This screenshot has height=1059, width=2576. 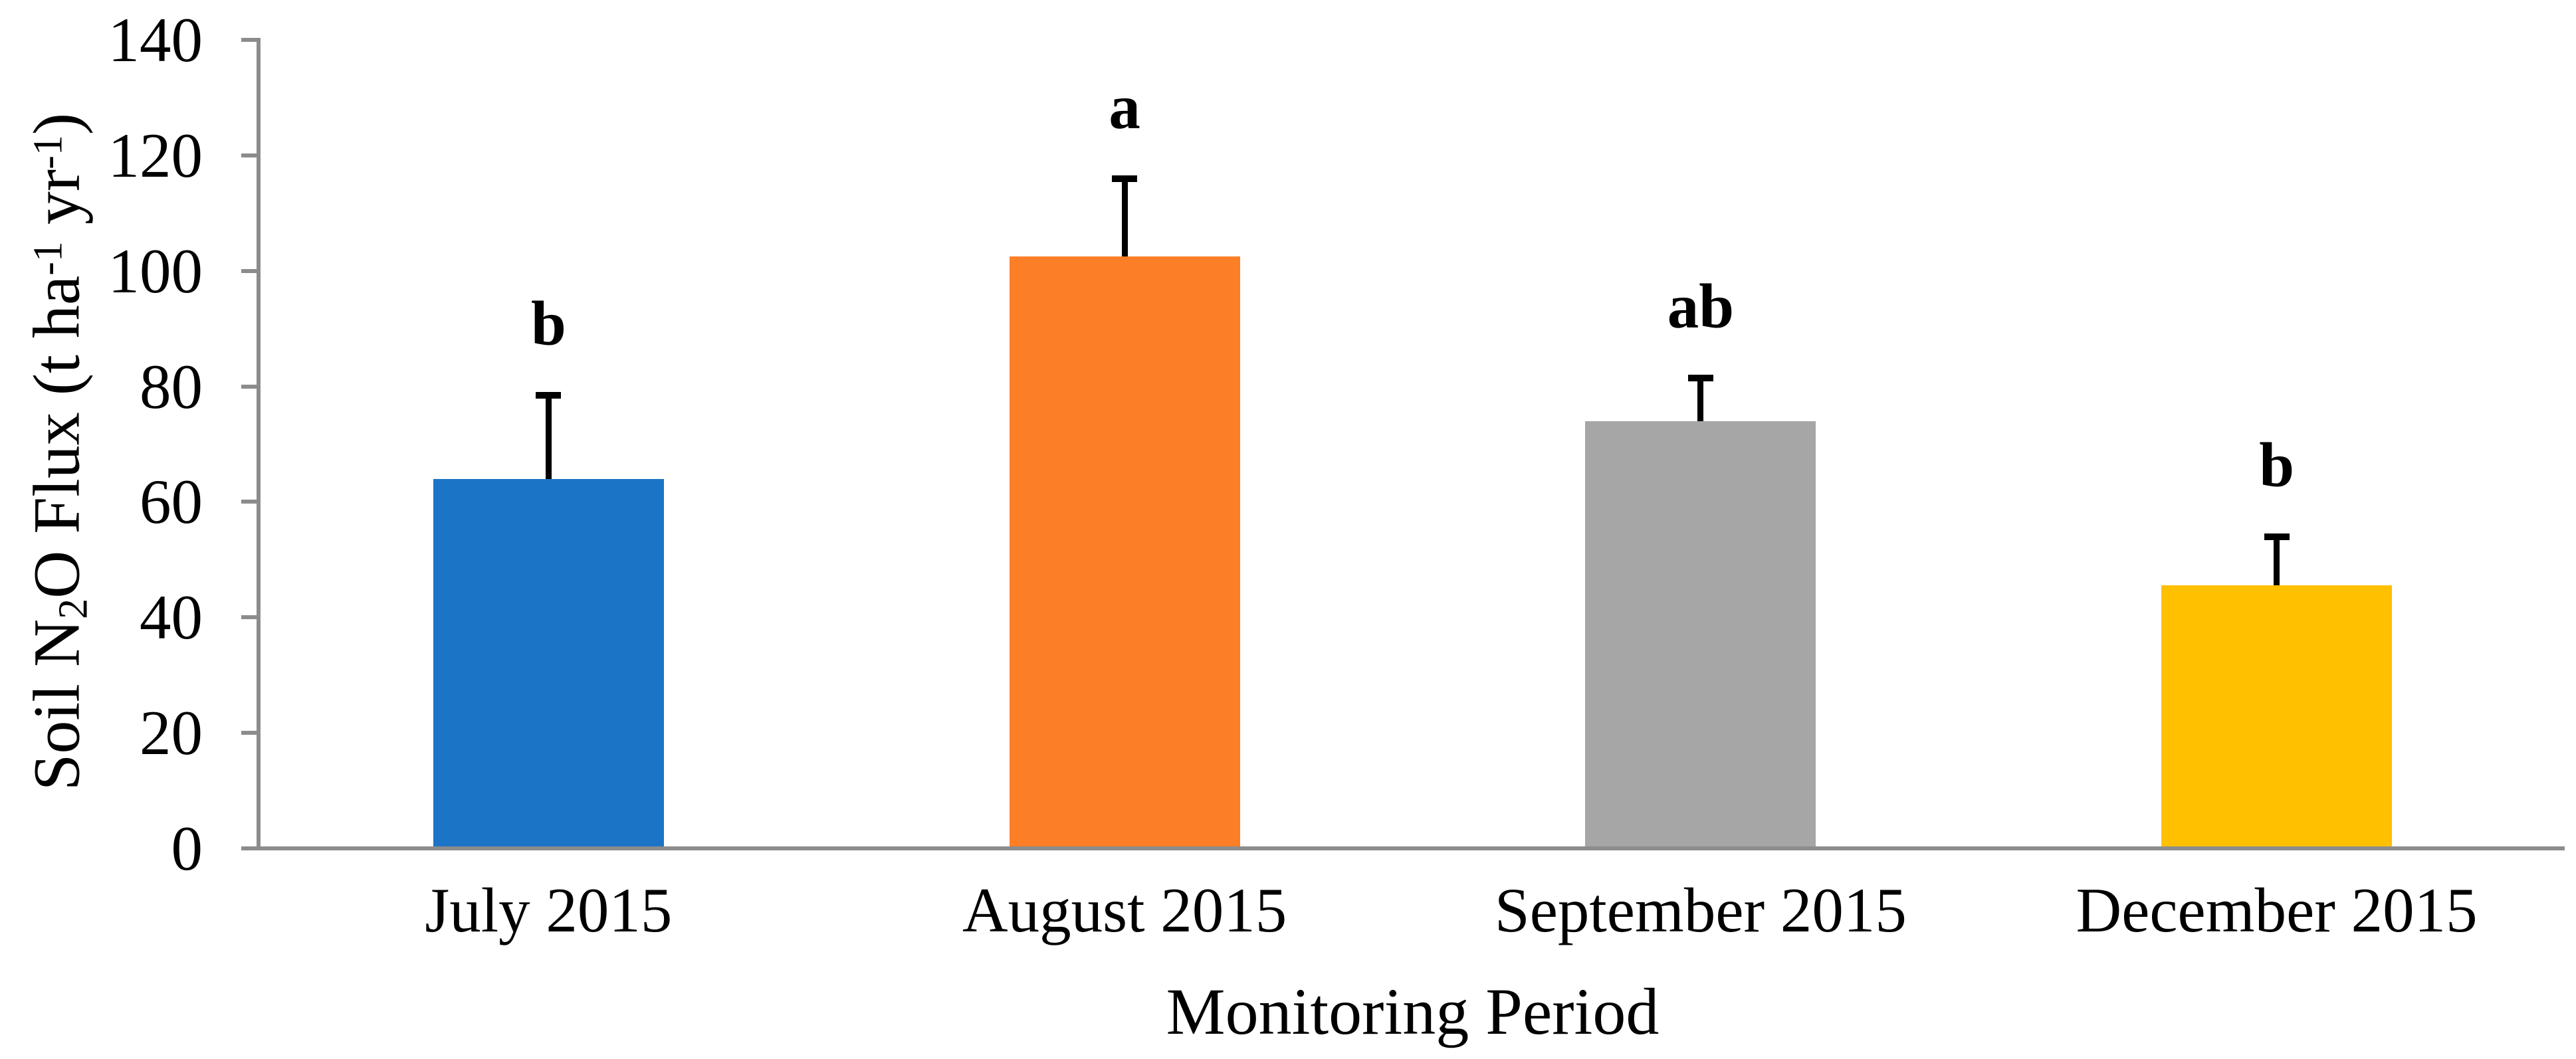 What do you see at coordinates (1124, 219) in the screenshot?
I see `error-bar-line-august-2015` at bounding box center [1124, 219].